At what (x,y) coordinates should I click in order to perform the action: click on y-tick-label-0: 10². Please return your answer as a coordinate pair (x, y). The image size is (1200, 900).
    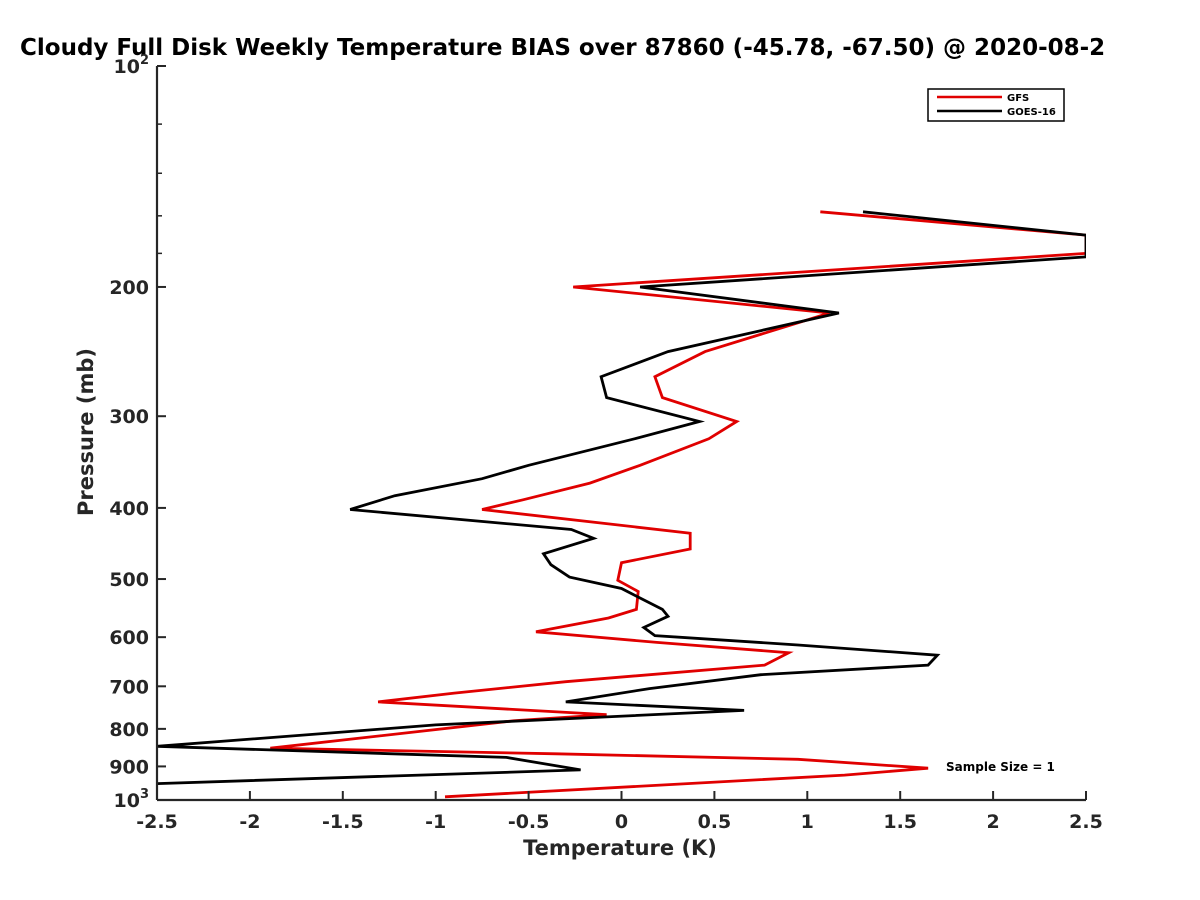
    Looking at the image, I should click on (132, 65).